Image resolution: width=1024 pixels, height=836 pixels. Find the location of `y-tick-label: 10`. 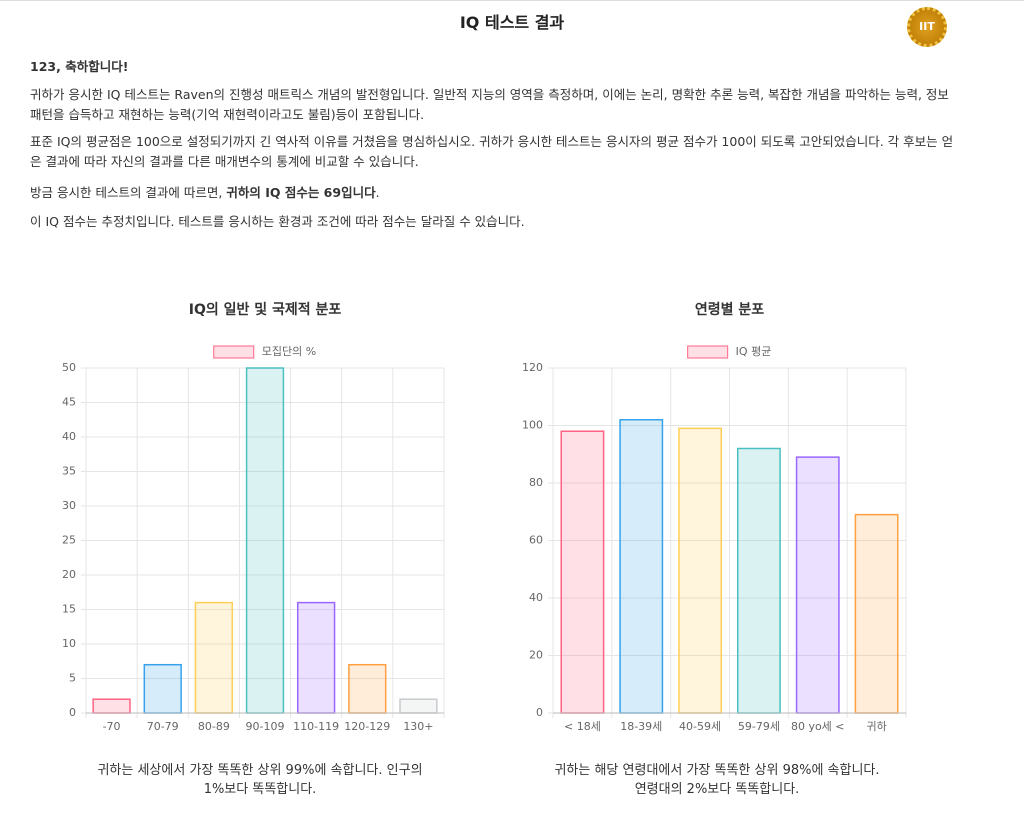

y-tick-label: 10 is located at coordinates (69, 643).